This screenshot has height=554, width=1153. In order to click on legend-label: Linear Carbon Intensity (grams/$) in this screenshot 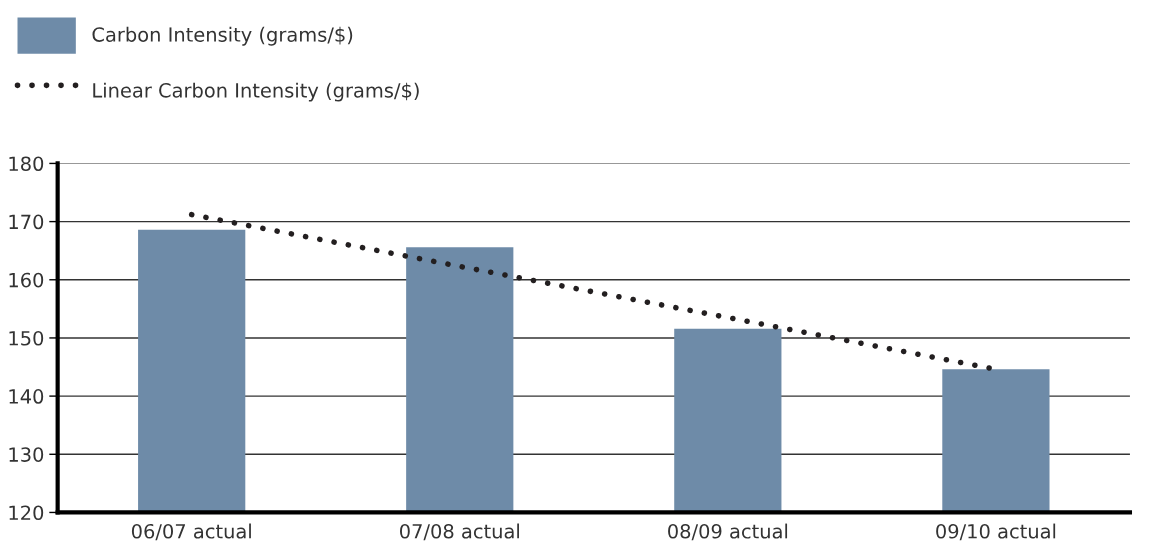, I will do `click(256, 92)`.